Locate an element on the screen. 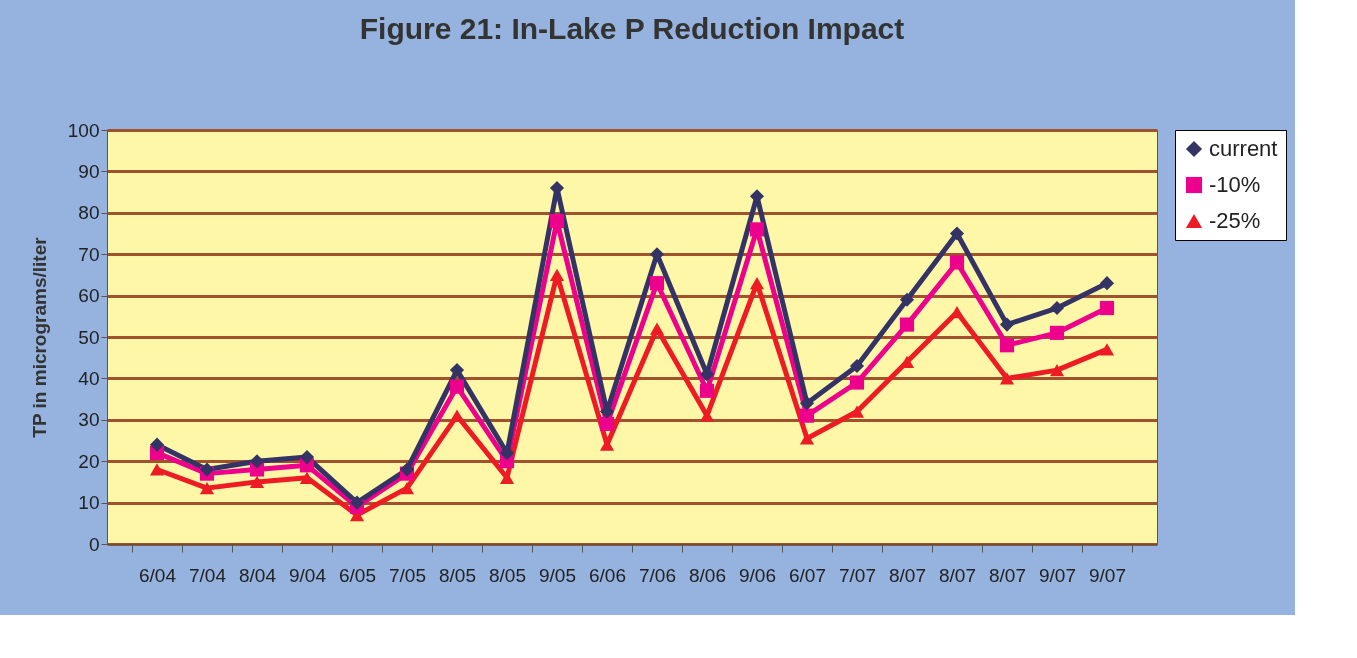 The image size is (1357, 658). x-tick-label: 9/05 is located at coordinates (557, 575).